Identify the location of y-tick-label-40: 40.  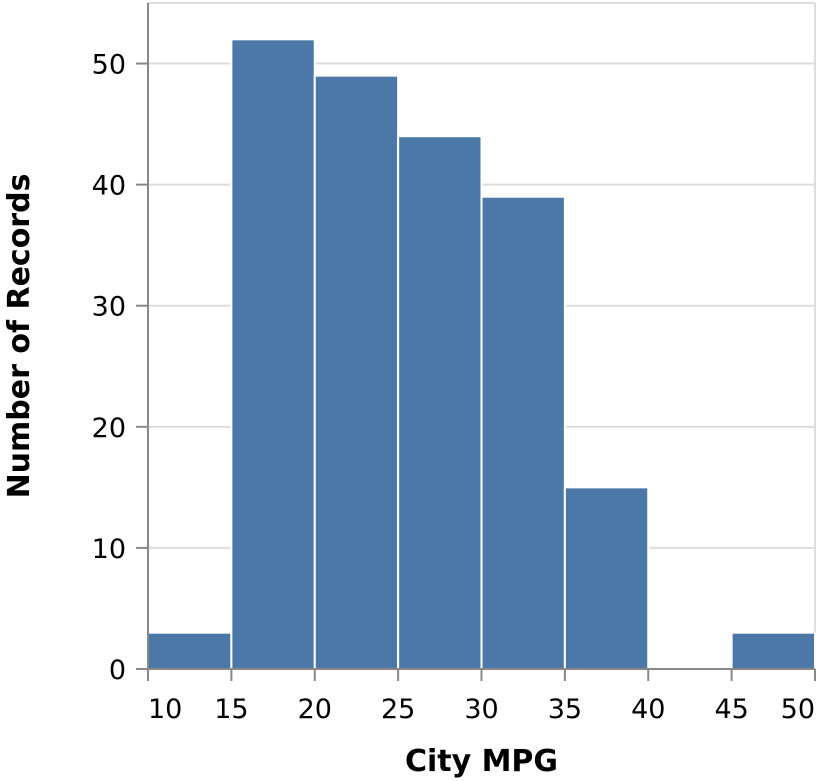
(109, 186).